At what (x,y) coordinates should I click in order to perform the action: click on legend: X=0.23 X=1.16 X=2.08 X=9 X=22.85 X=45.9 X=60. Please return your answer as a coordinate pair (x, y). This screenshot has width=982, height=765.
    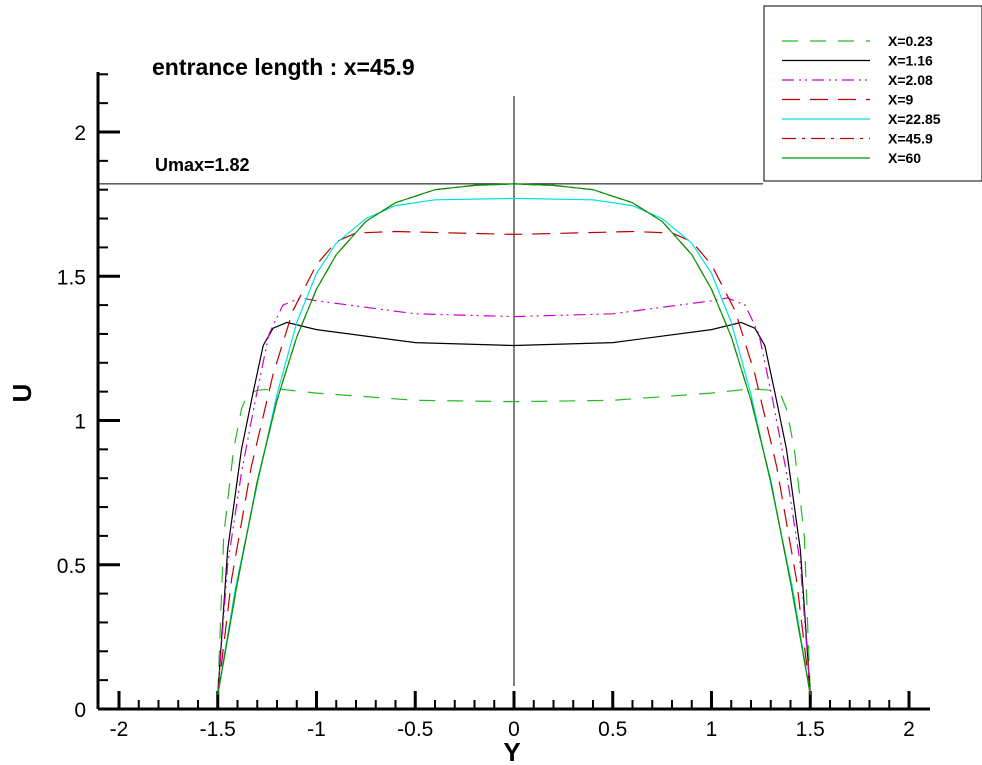
    Looking at the image, I should click on (872, 93).